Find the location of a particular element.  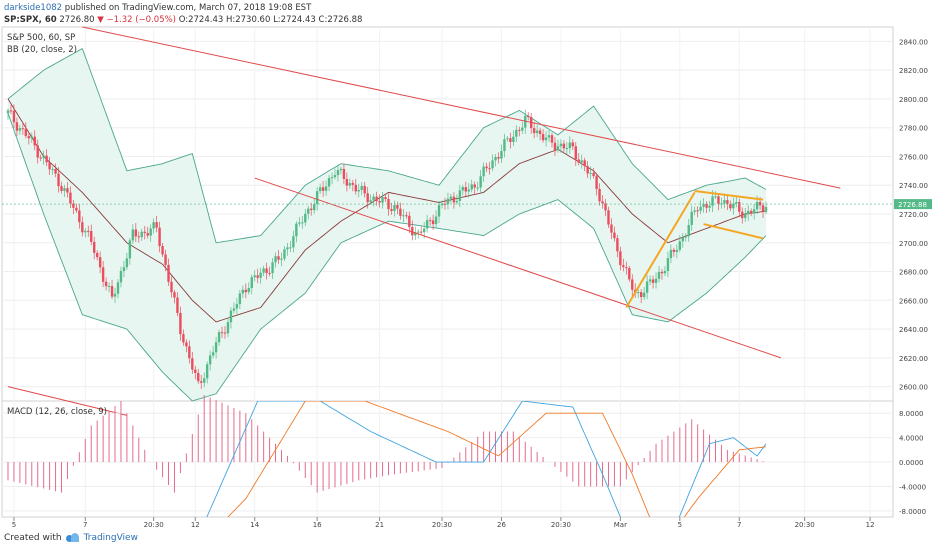

ohlc-values: O:2724.43 H:2730.60 L:2724.43 C:2726.88 is located at coordinates (270, 20).